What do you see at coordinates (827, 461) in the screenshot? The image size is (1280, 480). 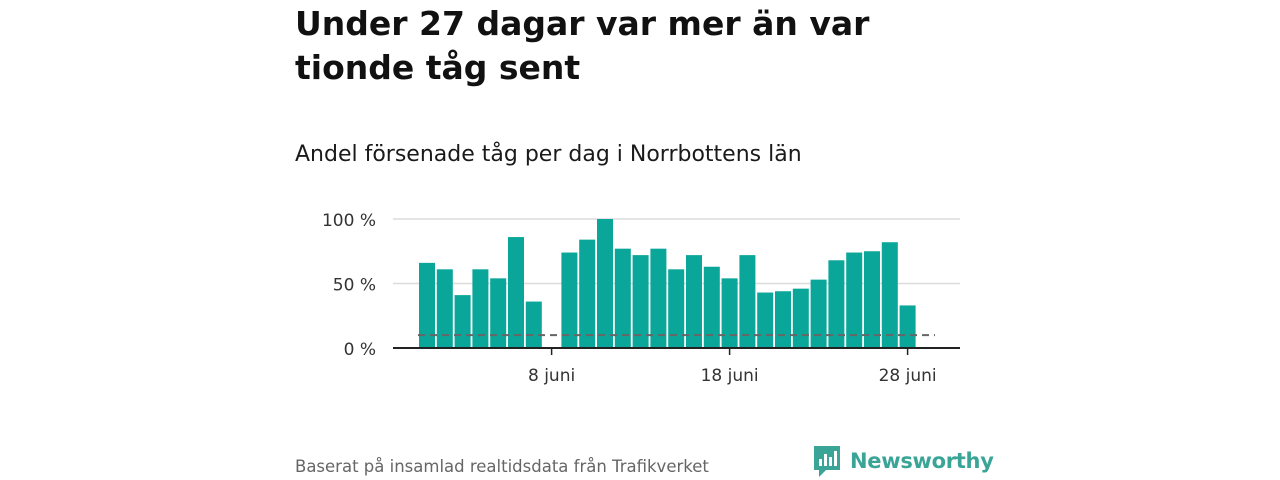 I see `newsworthy-logo-icon` at bounding box center [827, 461].